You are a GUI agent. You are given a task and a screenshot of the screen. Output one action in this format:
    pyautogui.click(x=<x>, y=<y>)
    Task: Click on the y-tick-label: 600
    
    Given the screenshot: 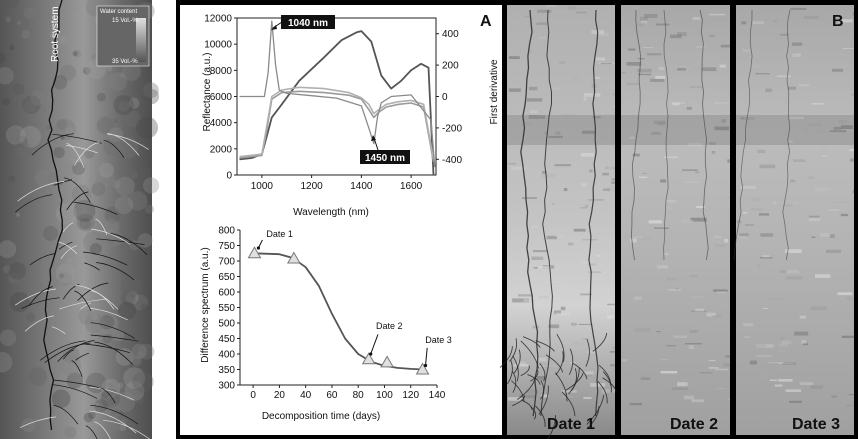 What is the action you would take?
    pyautogui.click(x=226, y=293)
    